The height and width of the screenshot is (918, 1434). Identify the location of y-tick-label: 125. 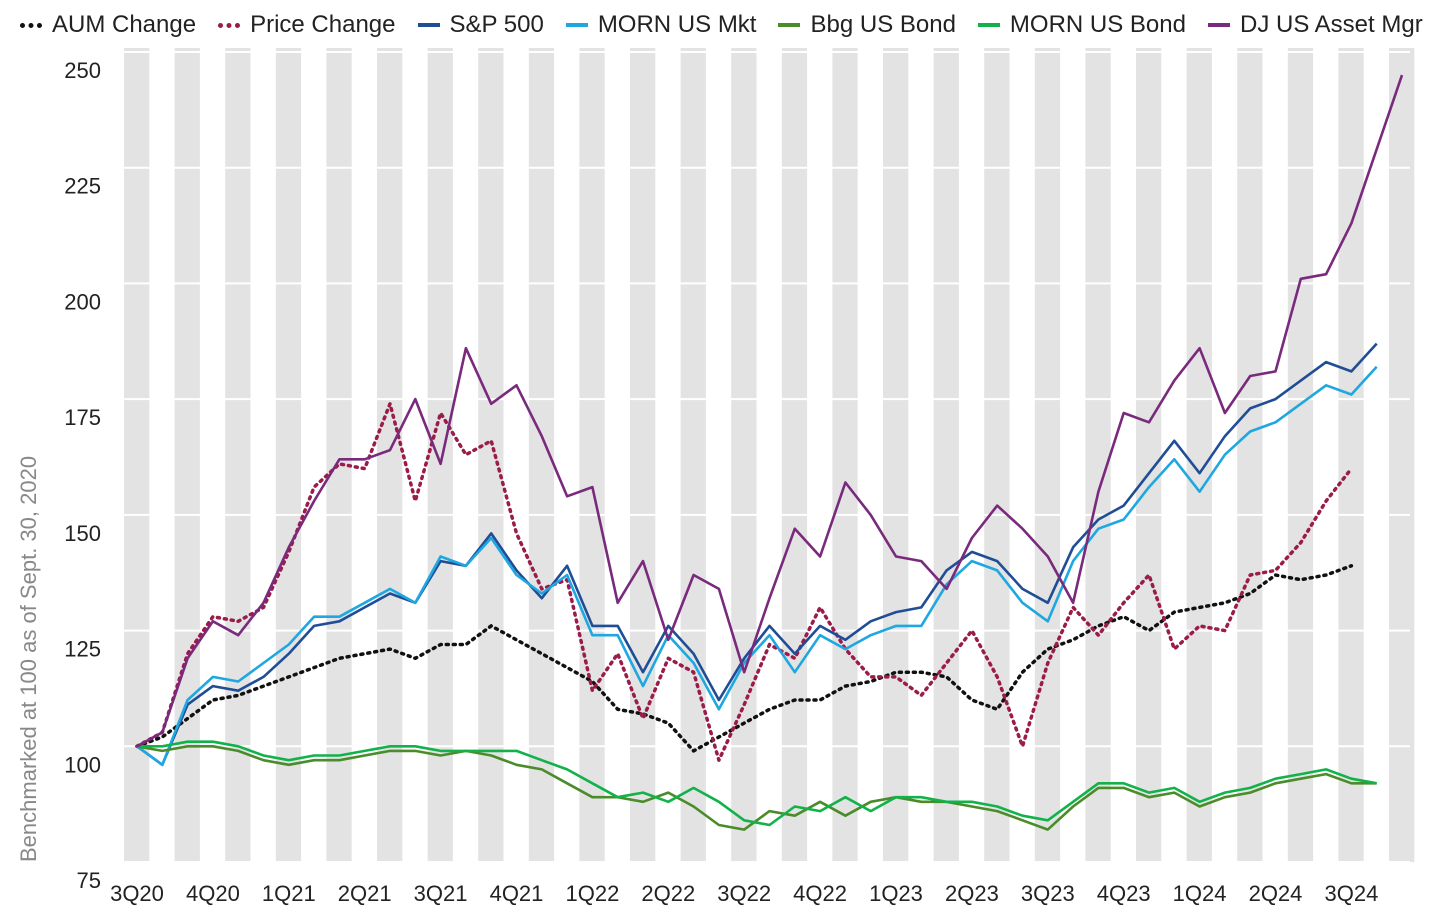
(82, 649).